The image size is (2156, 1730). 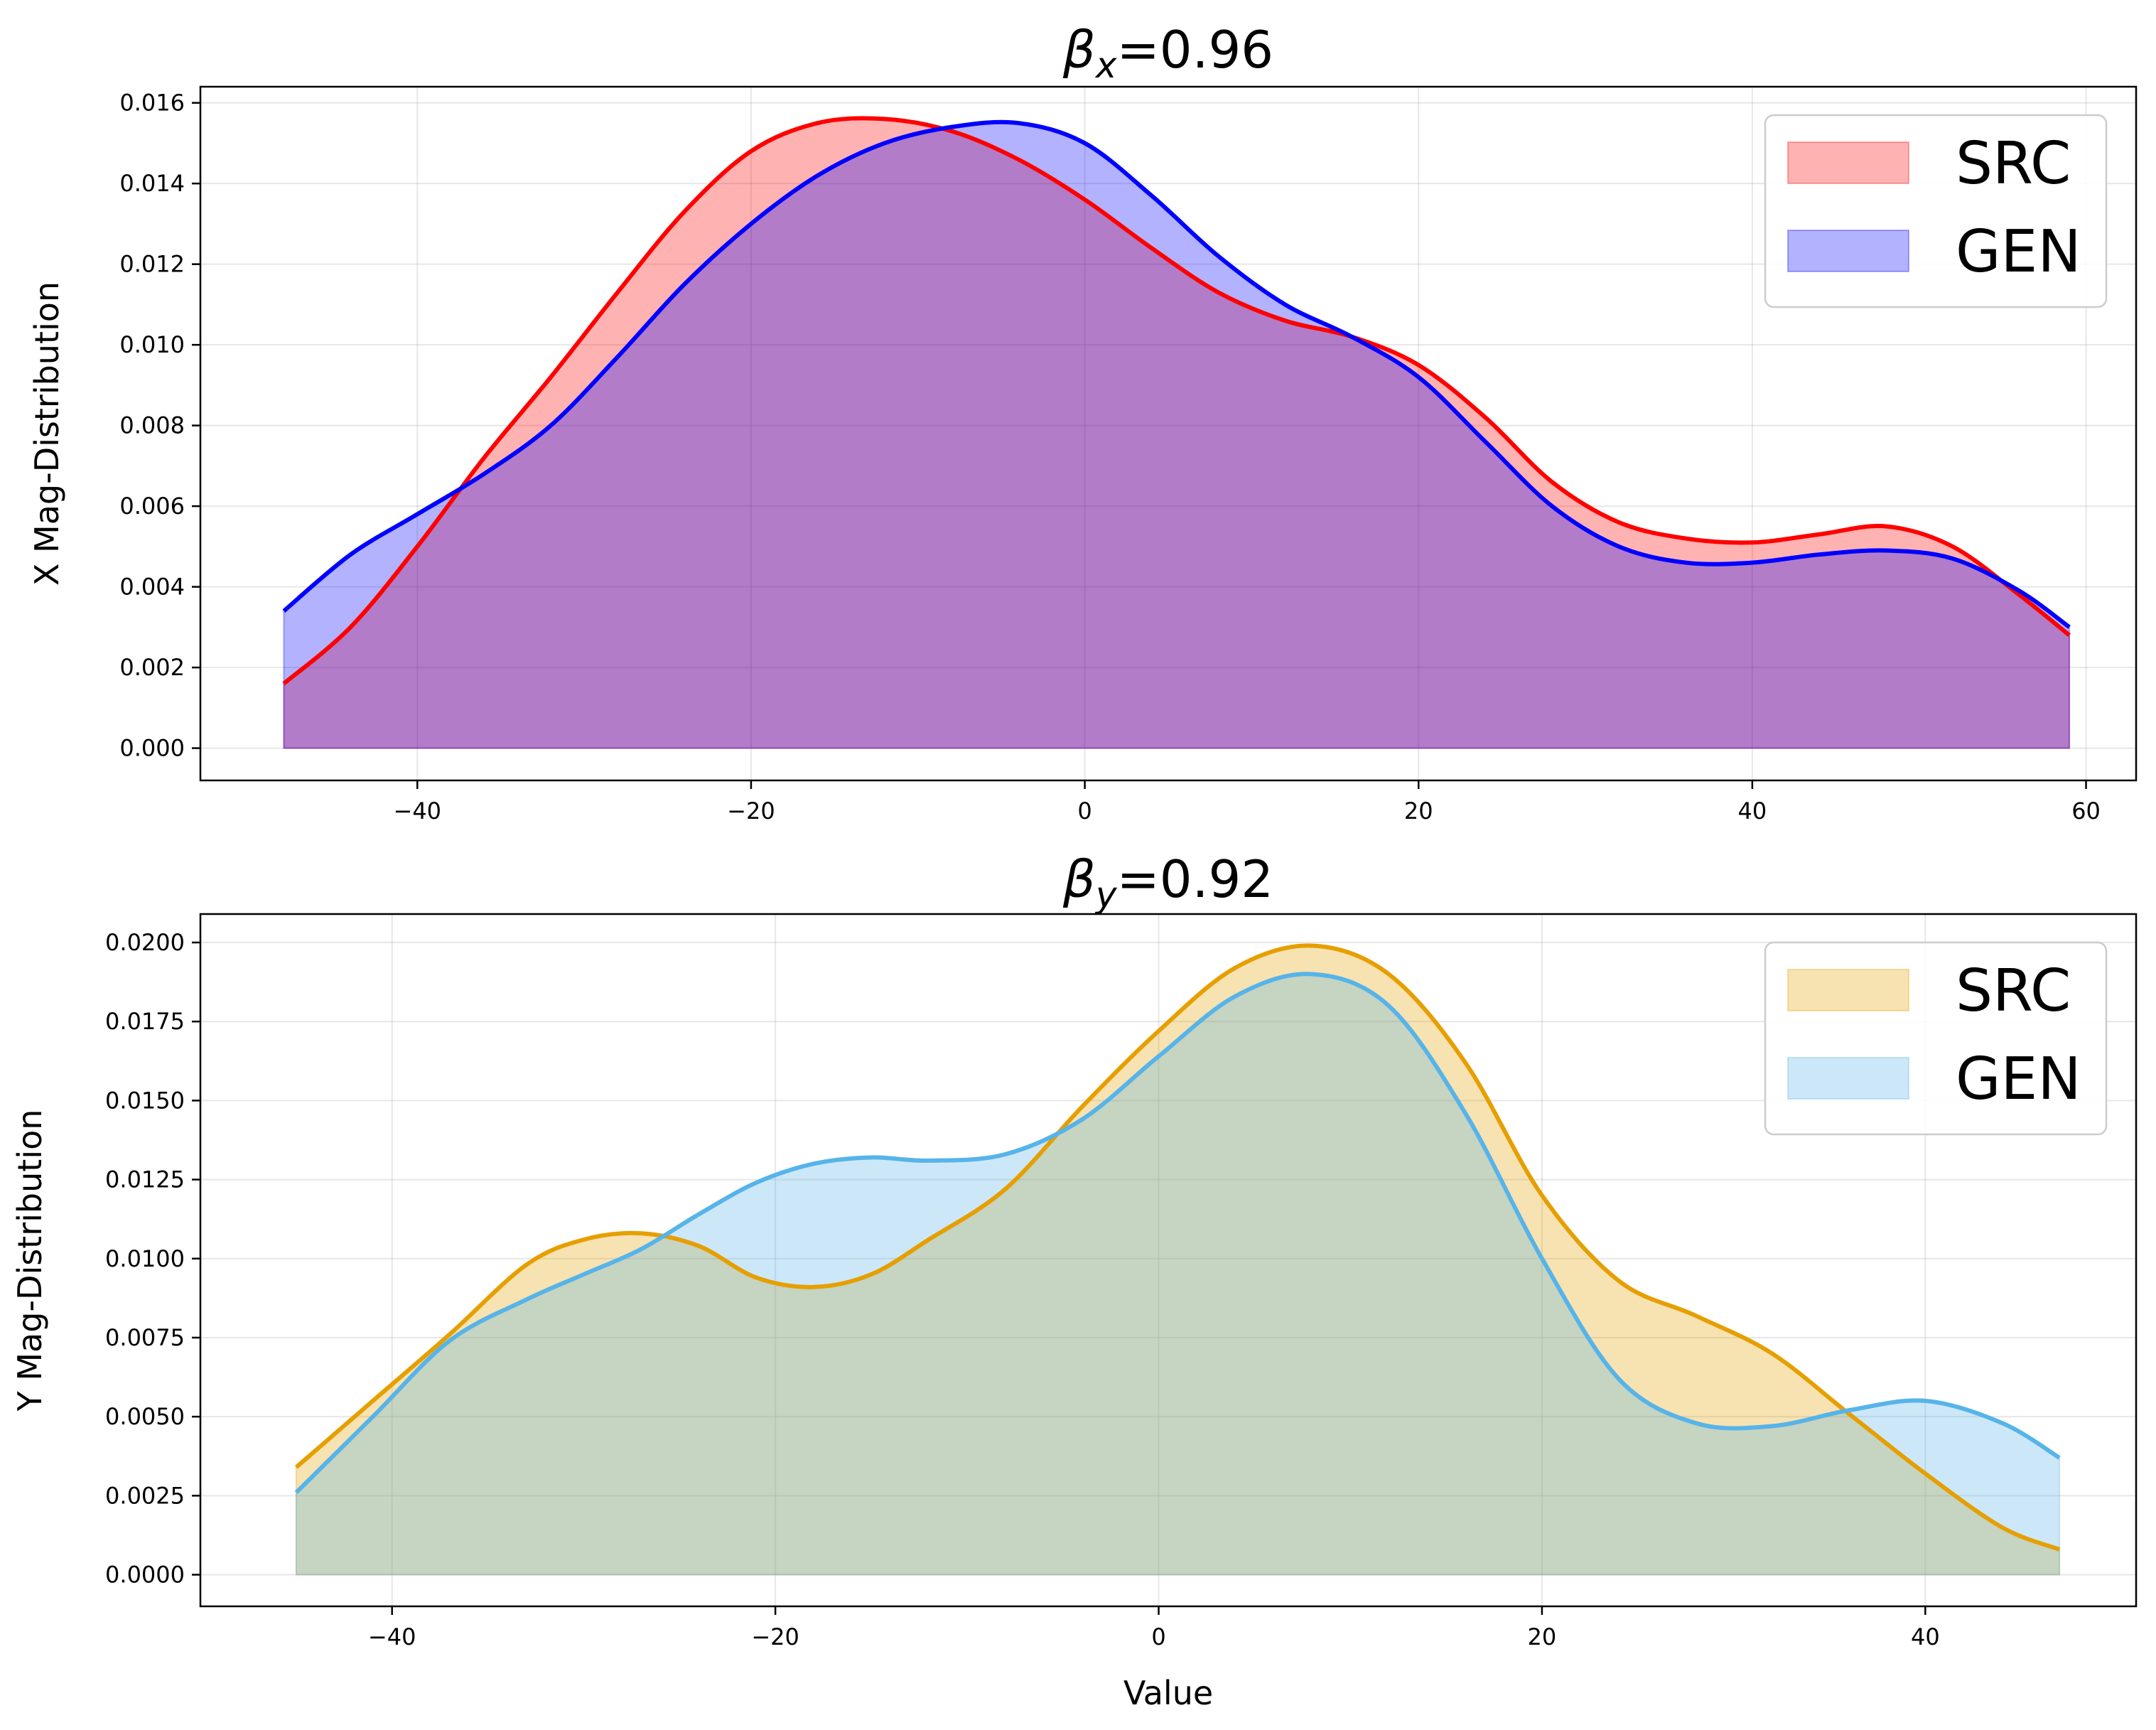 I want to click on chart-title: βx=0.96, so click(x=1167, y=53).